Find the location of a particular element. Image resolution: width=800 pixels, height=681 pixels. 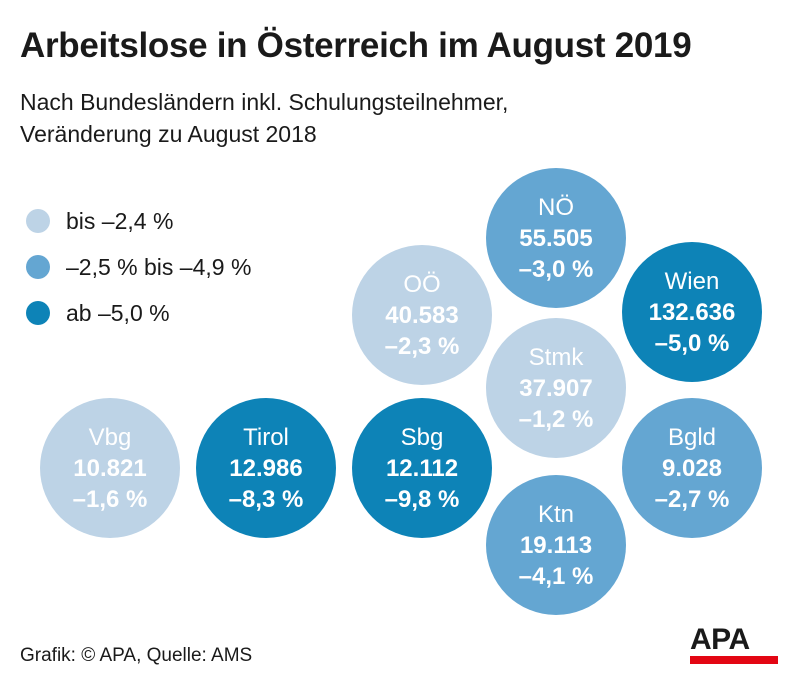

legend-swatch-dark is located at coordinates (38, 313).